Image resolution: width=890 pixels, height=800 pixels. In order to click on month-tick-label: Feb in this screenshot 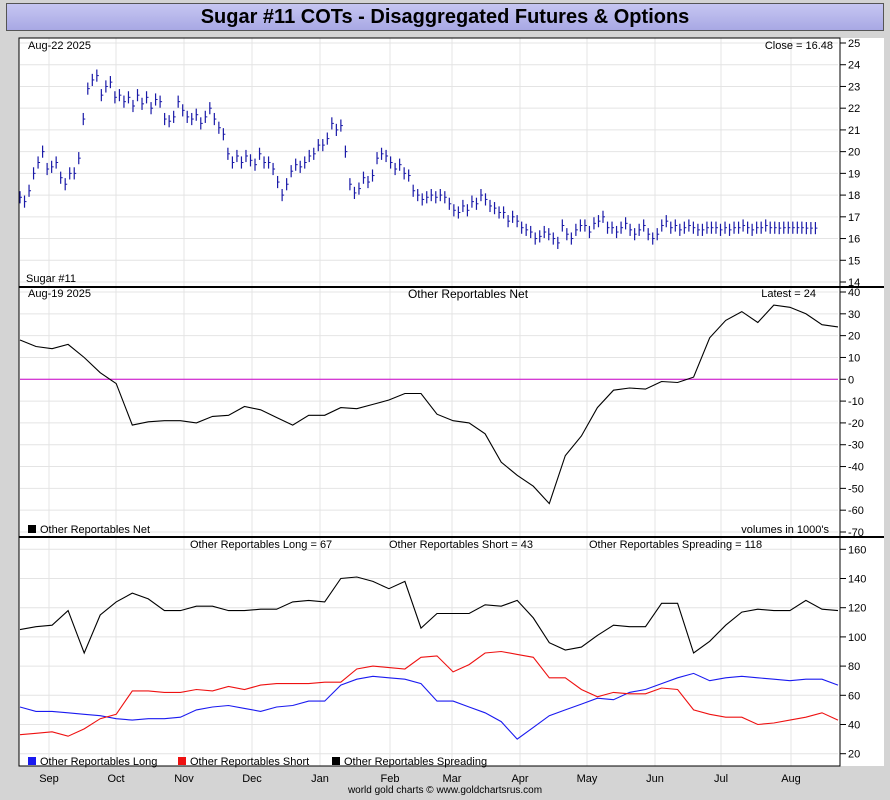, I will do `click(390, 779)`.